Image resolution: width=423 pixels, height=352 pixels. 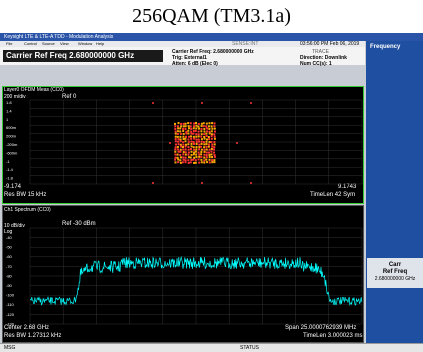 What do you see at coordinates (394, 192) in the screenshot?
I see `softkey-panel` at bounding box center [394, 192].